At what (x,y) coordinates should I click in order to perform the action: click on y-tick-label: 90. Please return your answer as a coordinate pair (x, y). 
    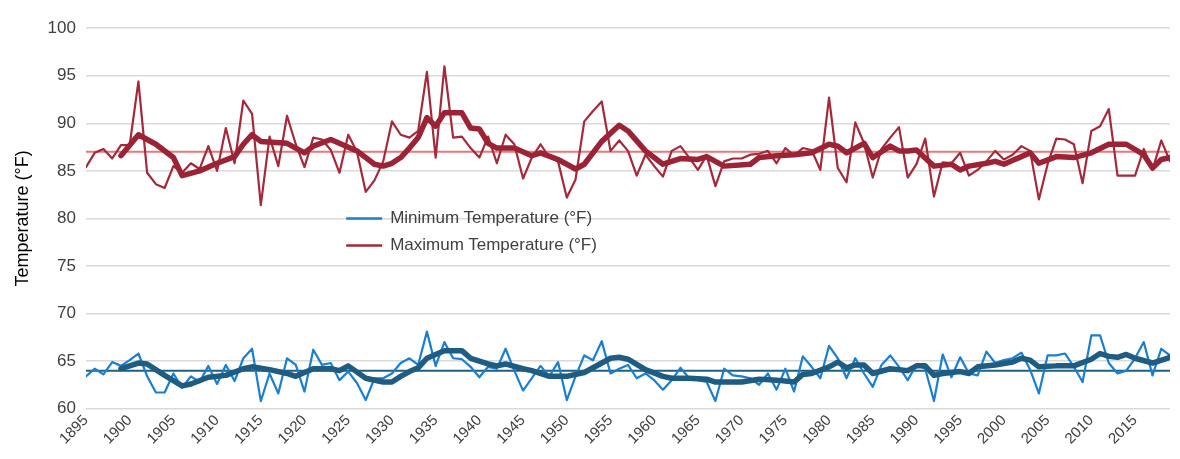
    Looking at the image, I should click on (66, 123).